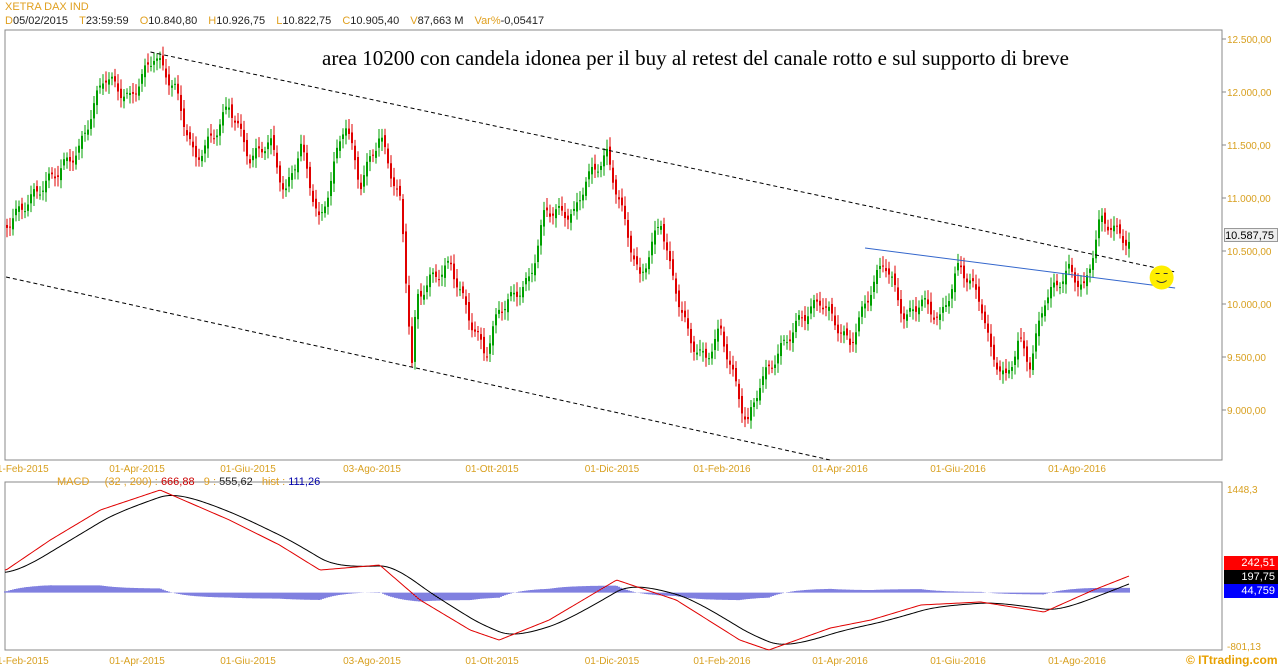 This screenshot has width=1278, height=668. I want to click on field-label: Var%, so click(487, 21).